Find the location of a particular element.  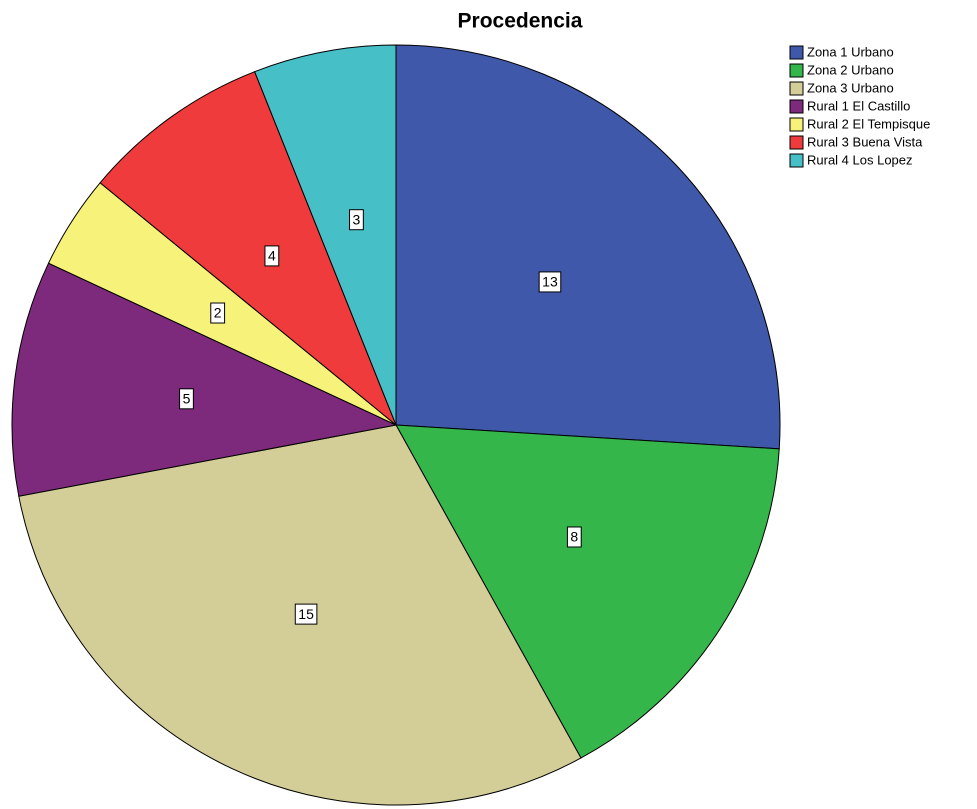

data-label: 2 is located at coordinates (218, 313).